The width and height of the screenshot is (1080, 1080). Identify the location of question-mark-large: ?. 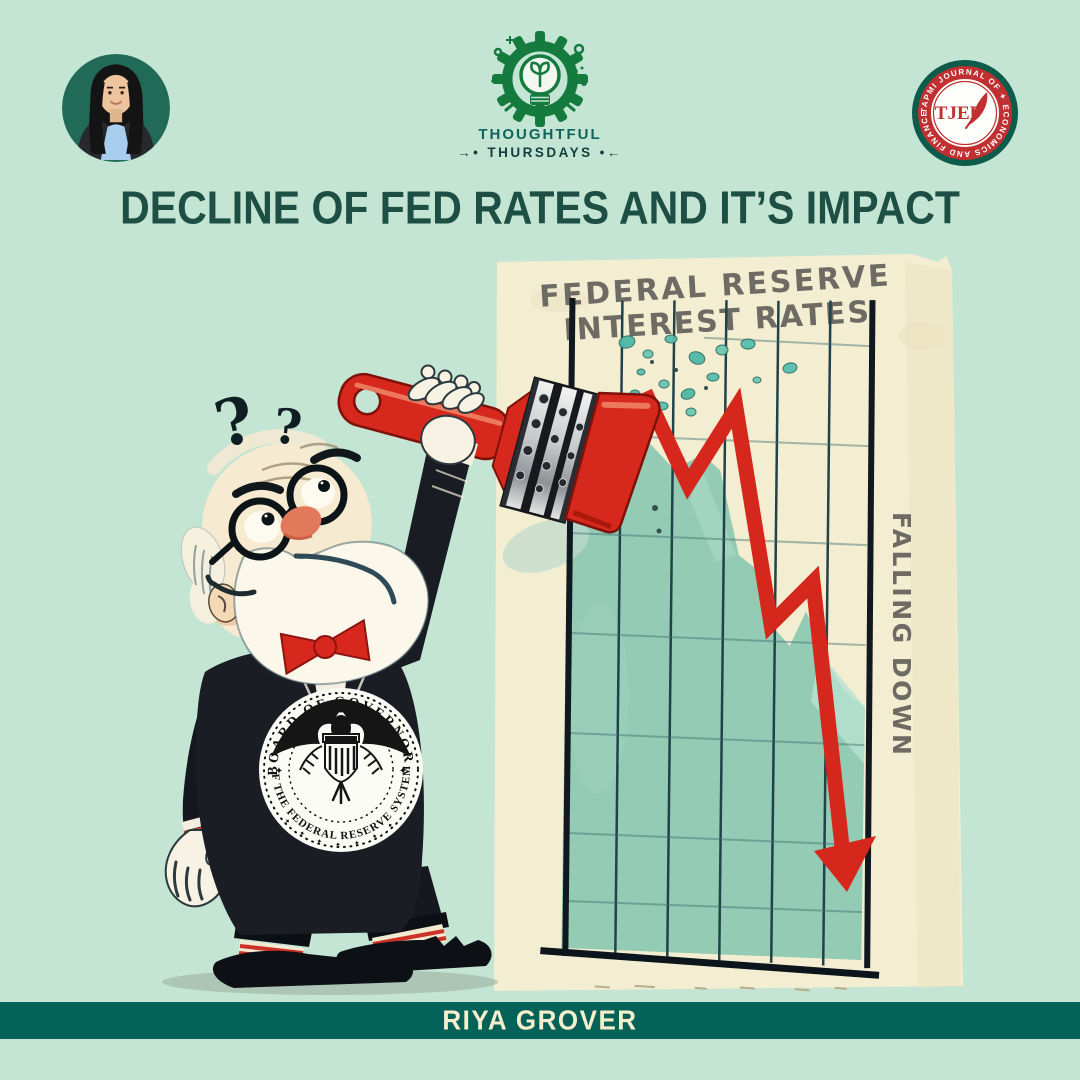
(235, 423).